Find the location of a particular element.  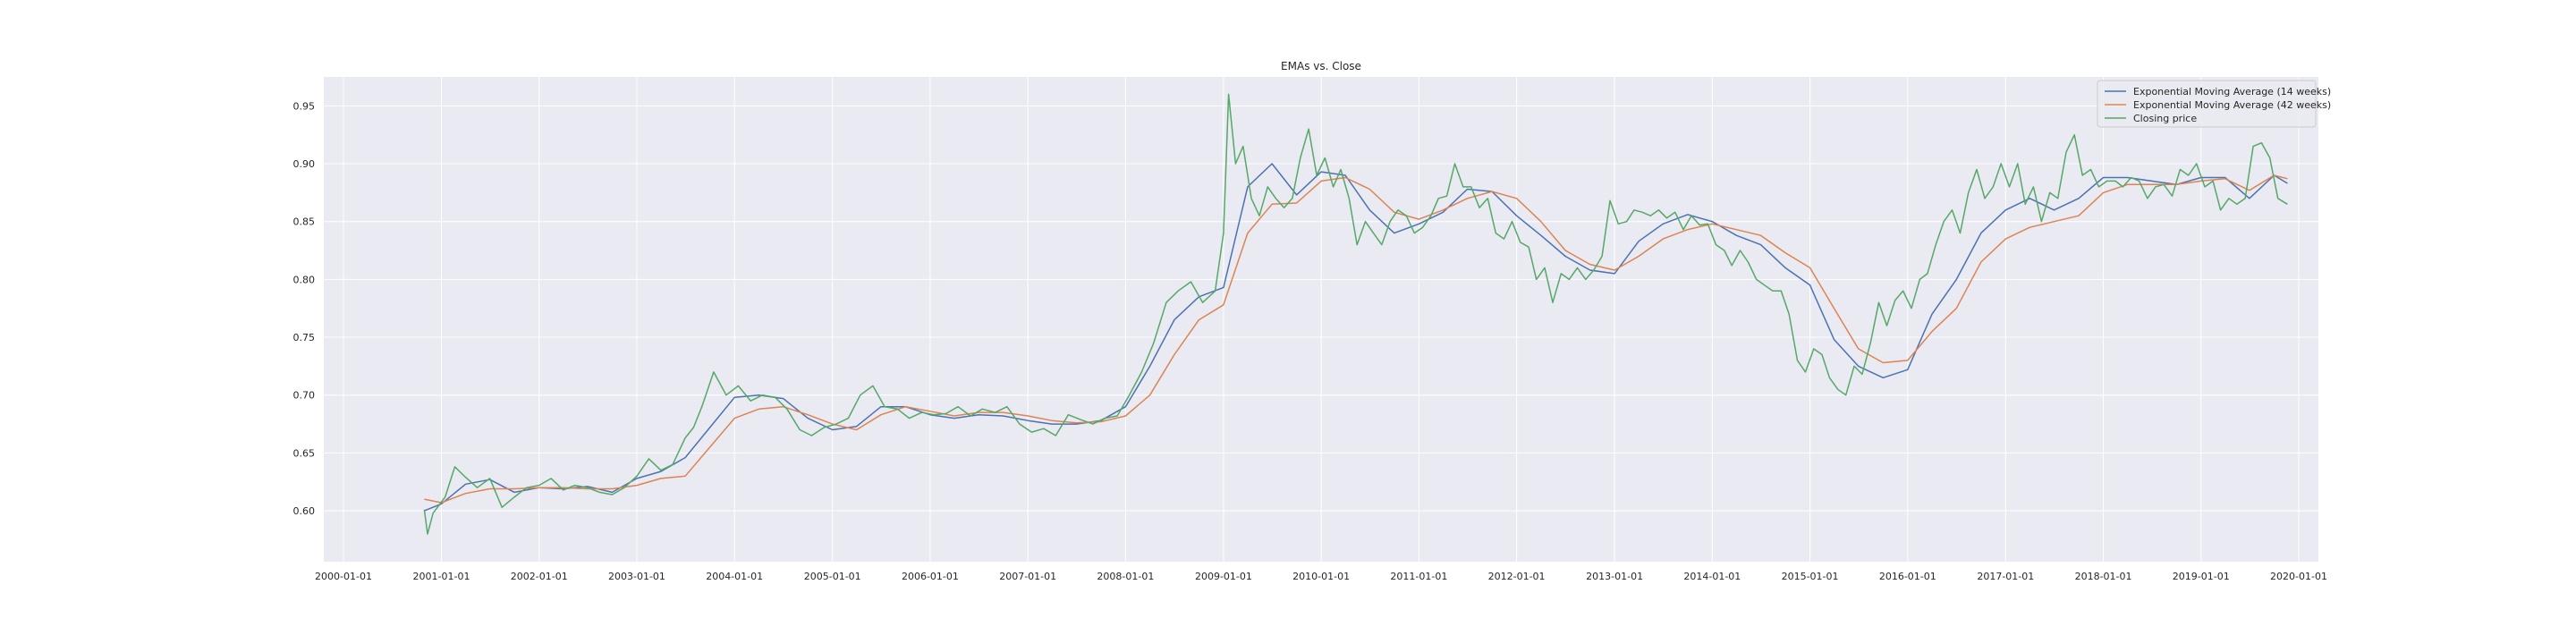

y-tick-label: 0.90 is located at coordinates (304, 164).